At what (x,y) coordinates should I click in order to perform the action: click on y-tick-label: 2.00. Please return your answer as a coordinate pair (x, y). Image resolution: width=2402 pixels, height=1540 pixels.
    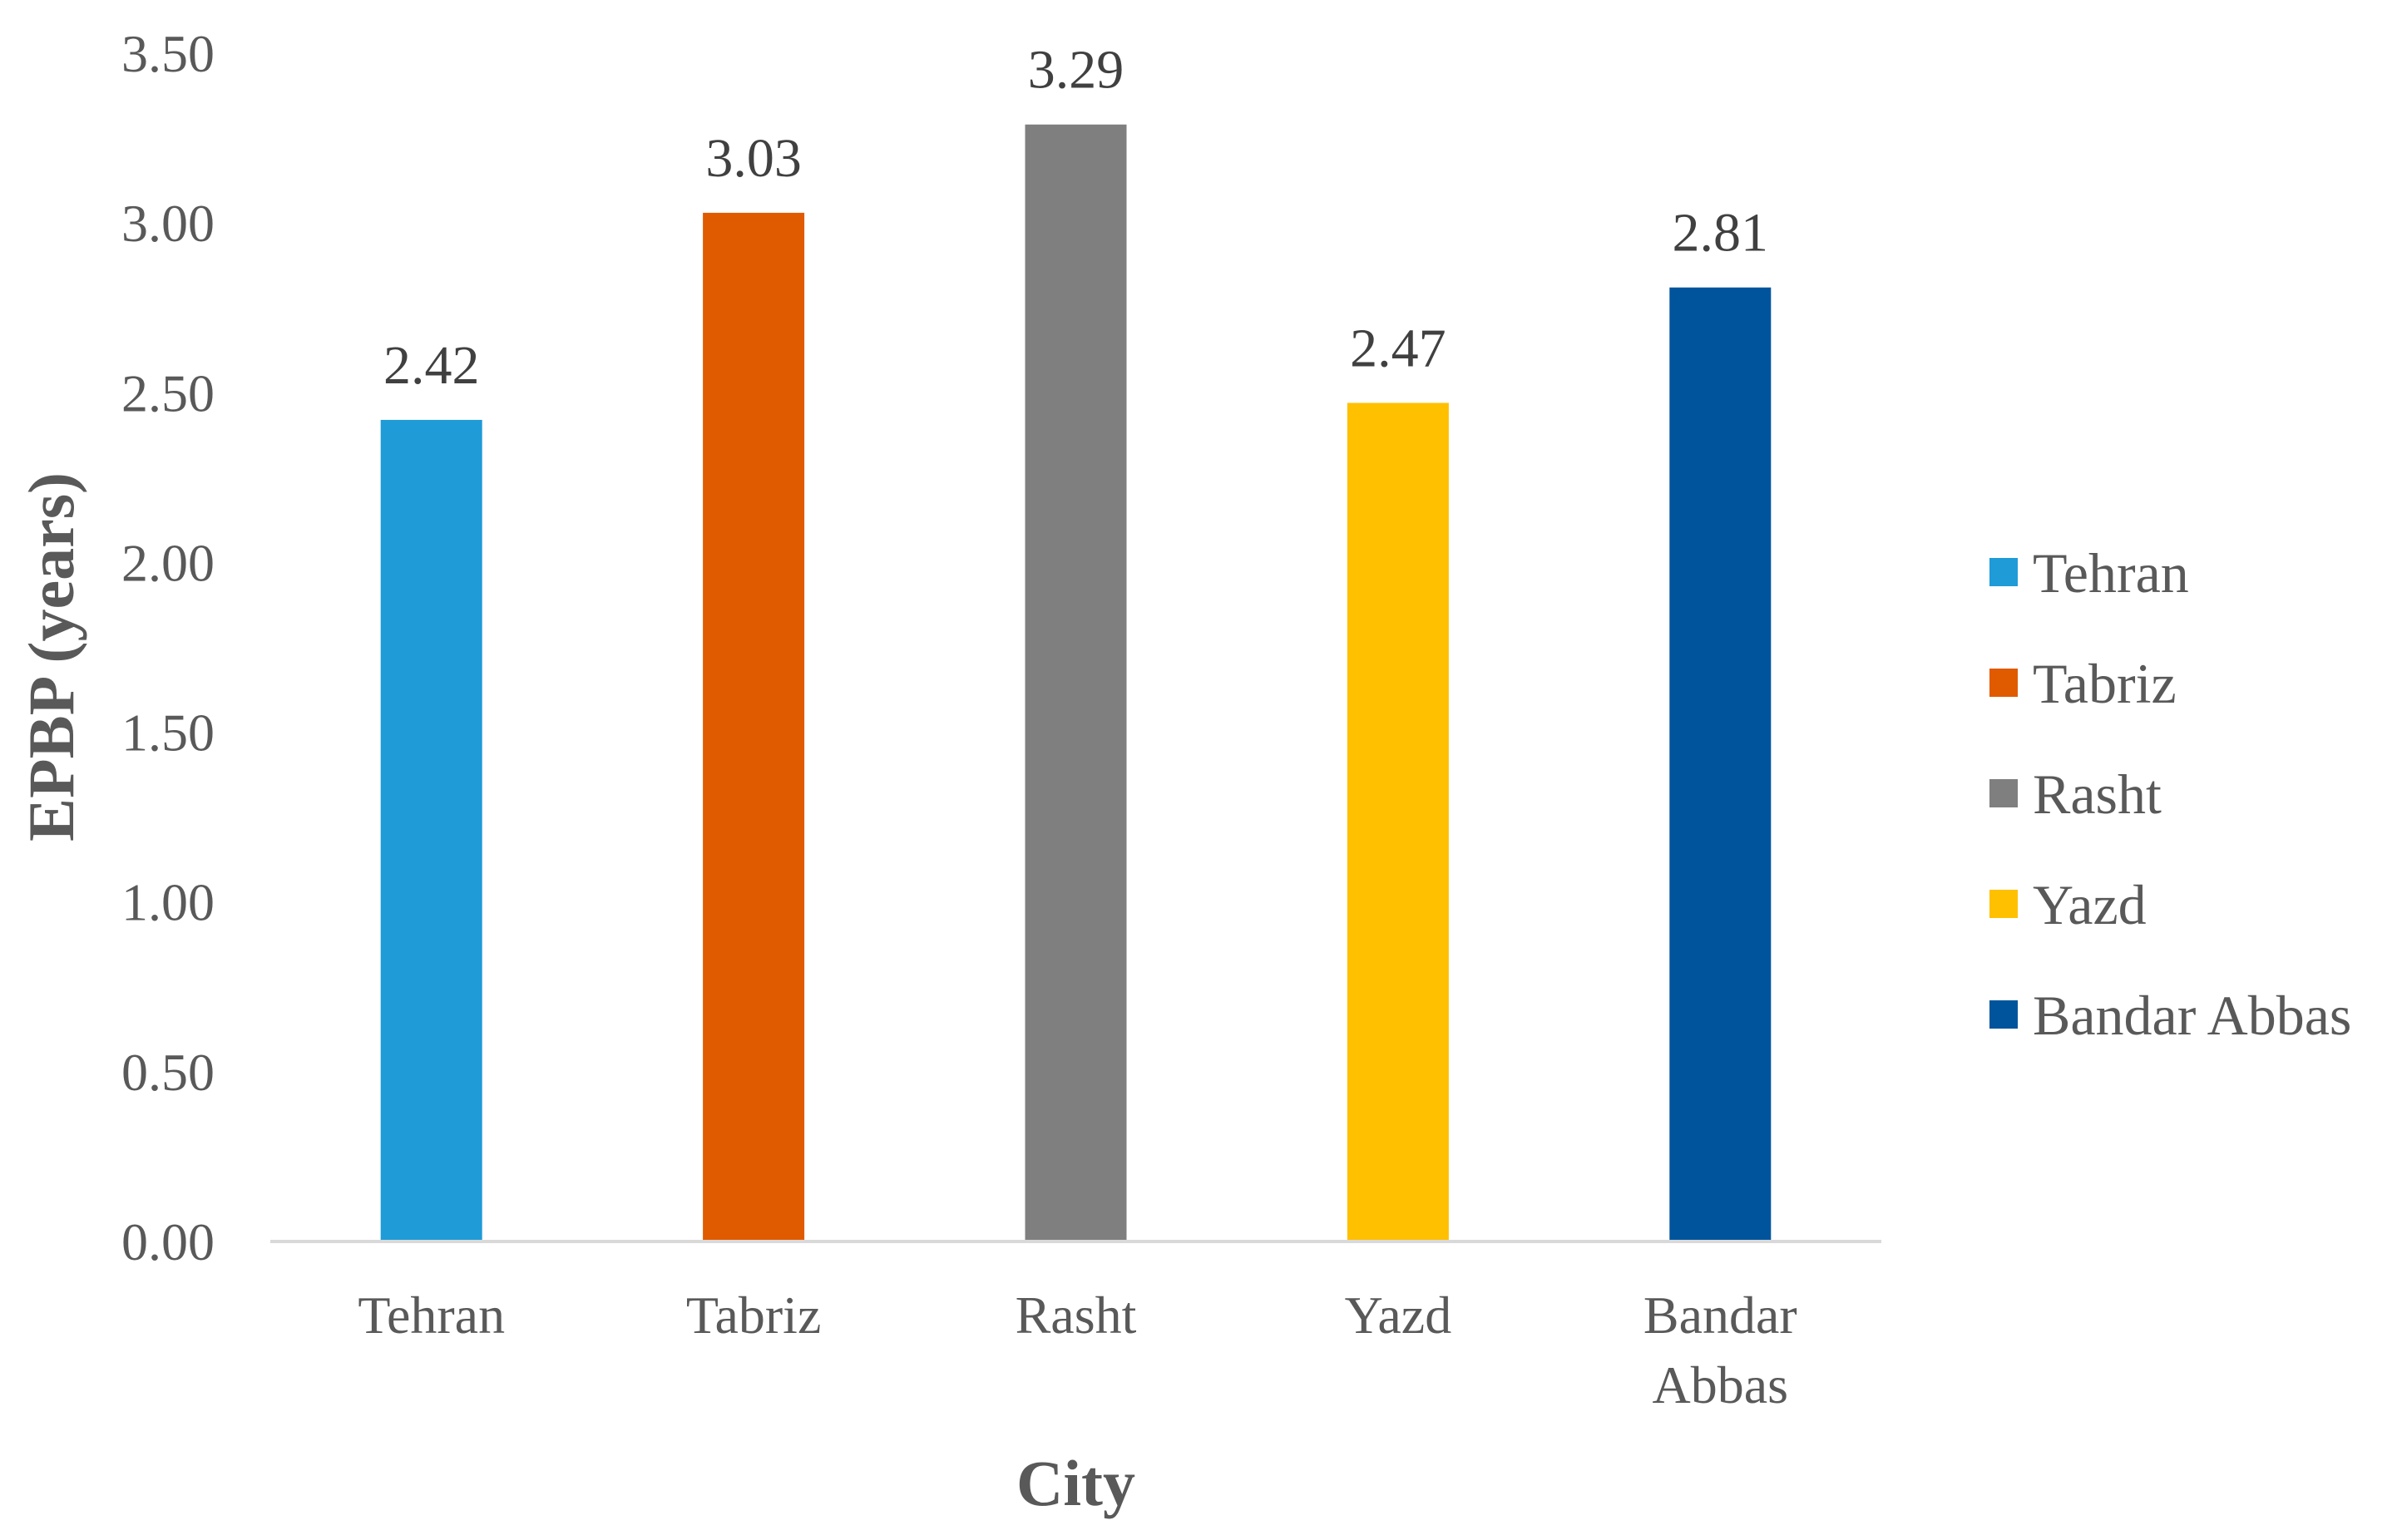
    Looking at the image, I should click on (168, 562).